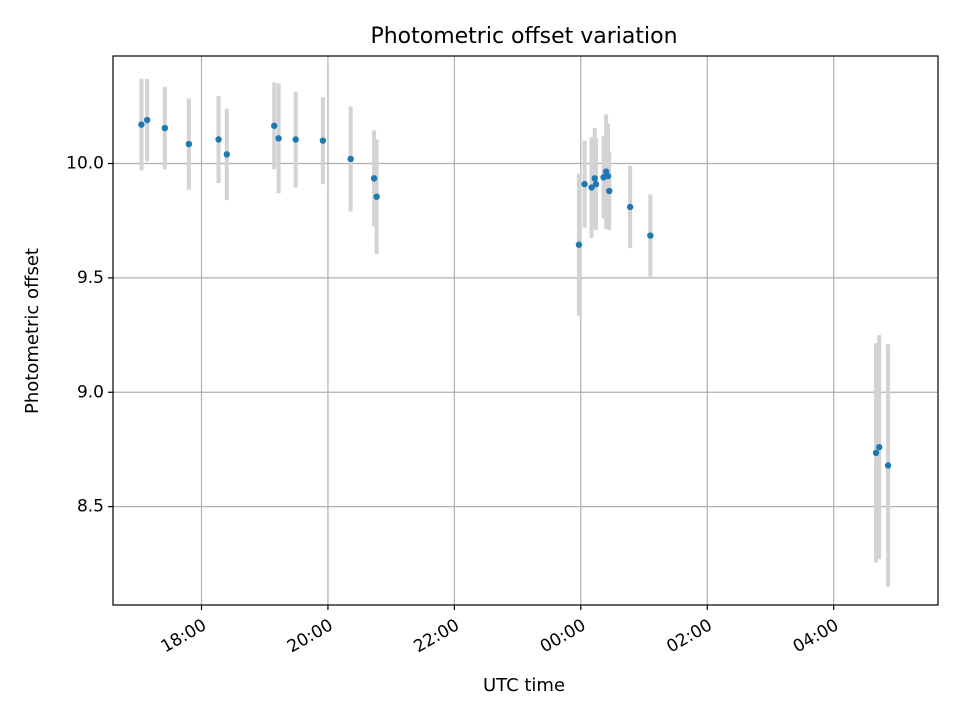 The image size is (960, 720). What do you see at coordinates (689, 636) in the screenshot?
I see `x-tick-label-4: 02:00` at bounding box center [689, 636].